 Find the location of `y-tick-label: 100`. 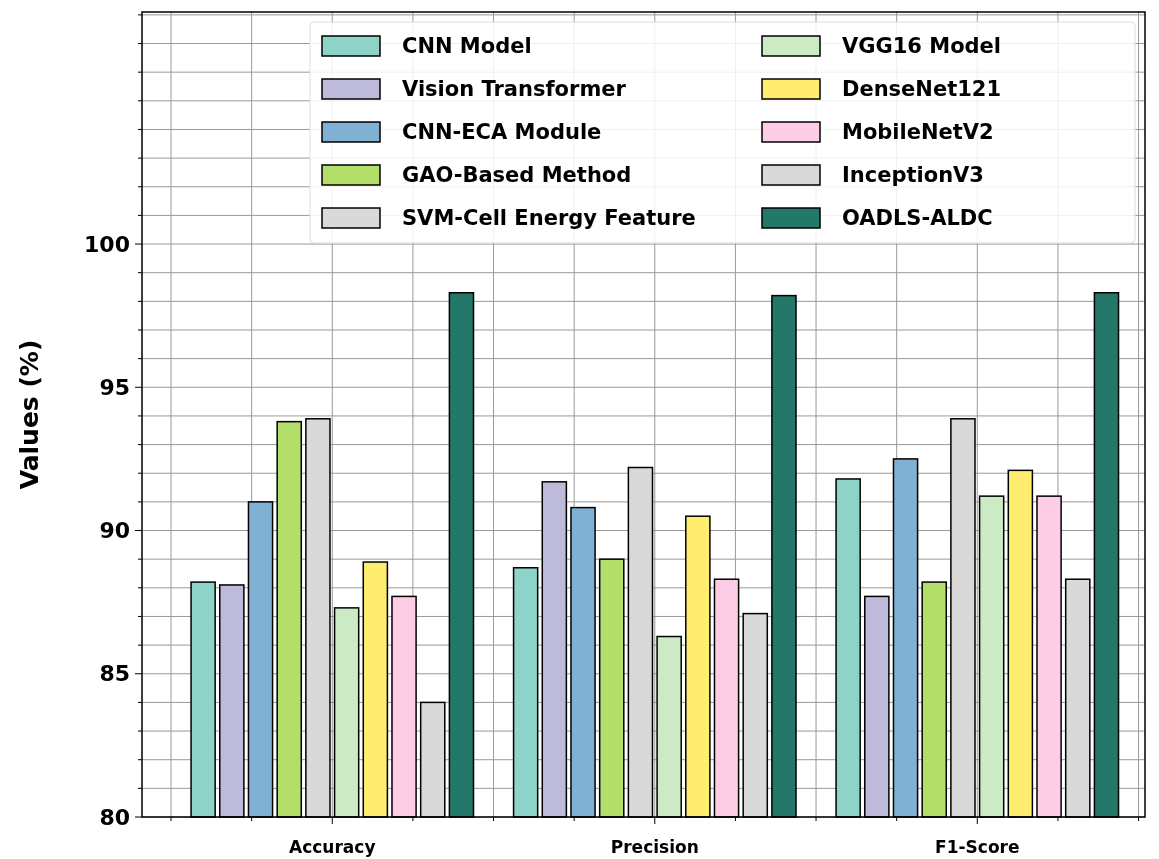

y-tick-label: 100 is located at coordinates (107, 244).